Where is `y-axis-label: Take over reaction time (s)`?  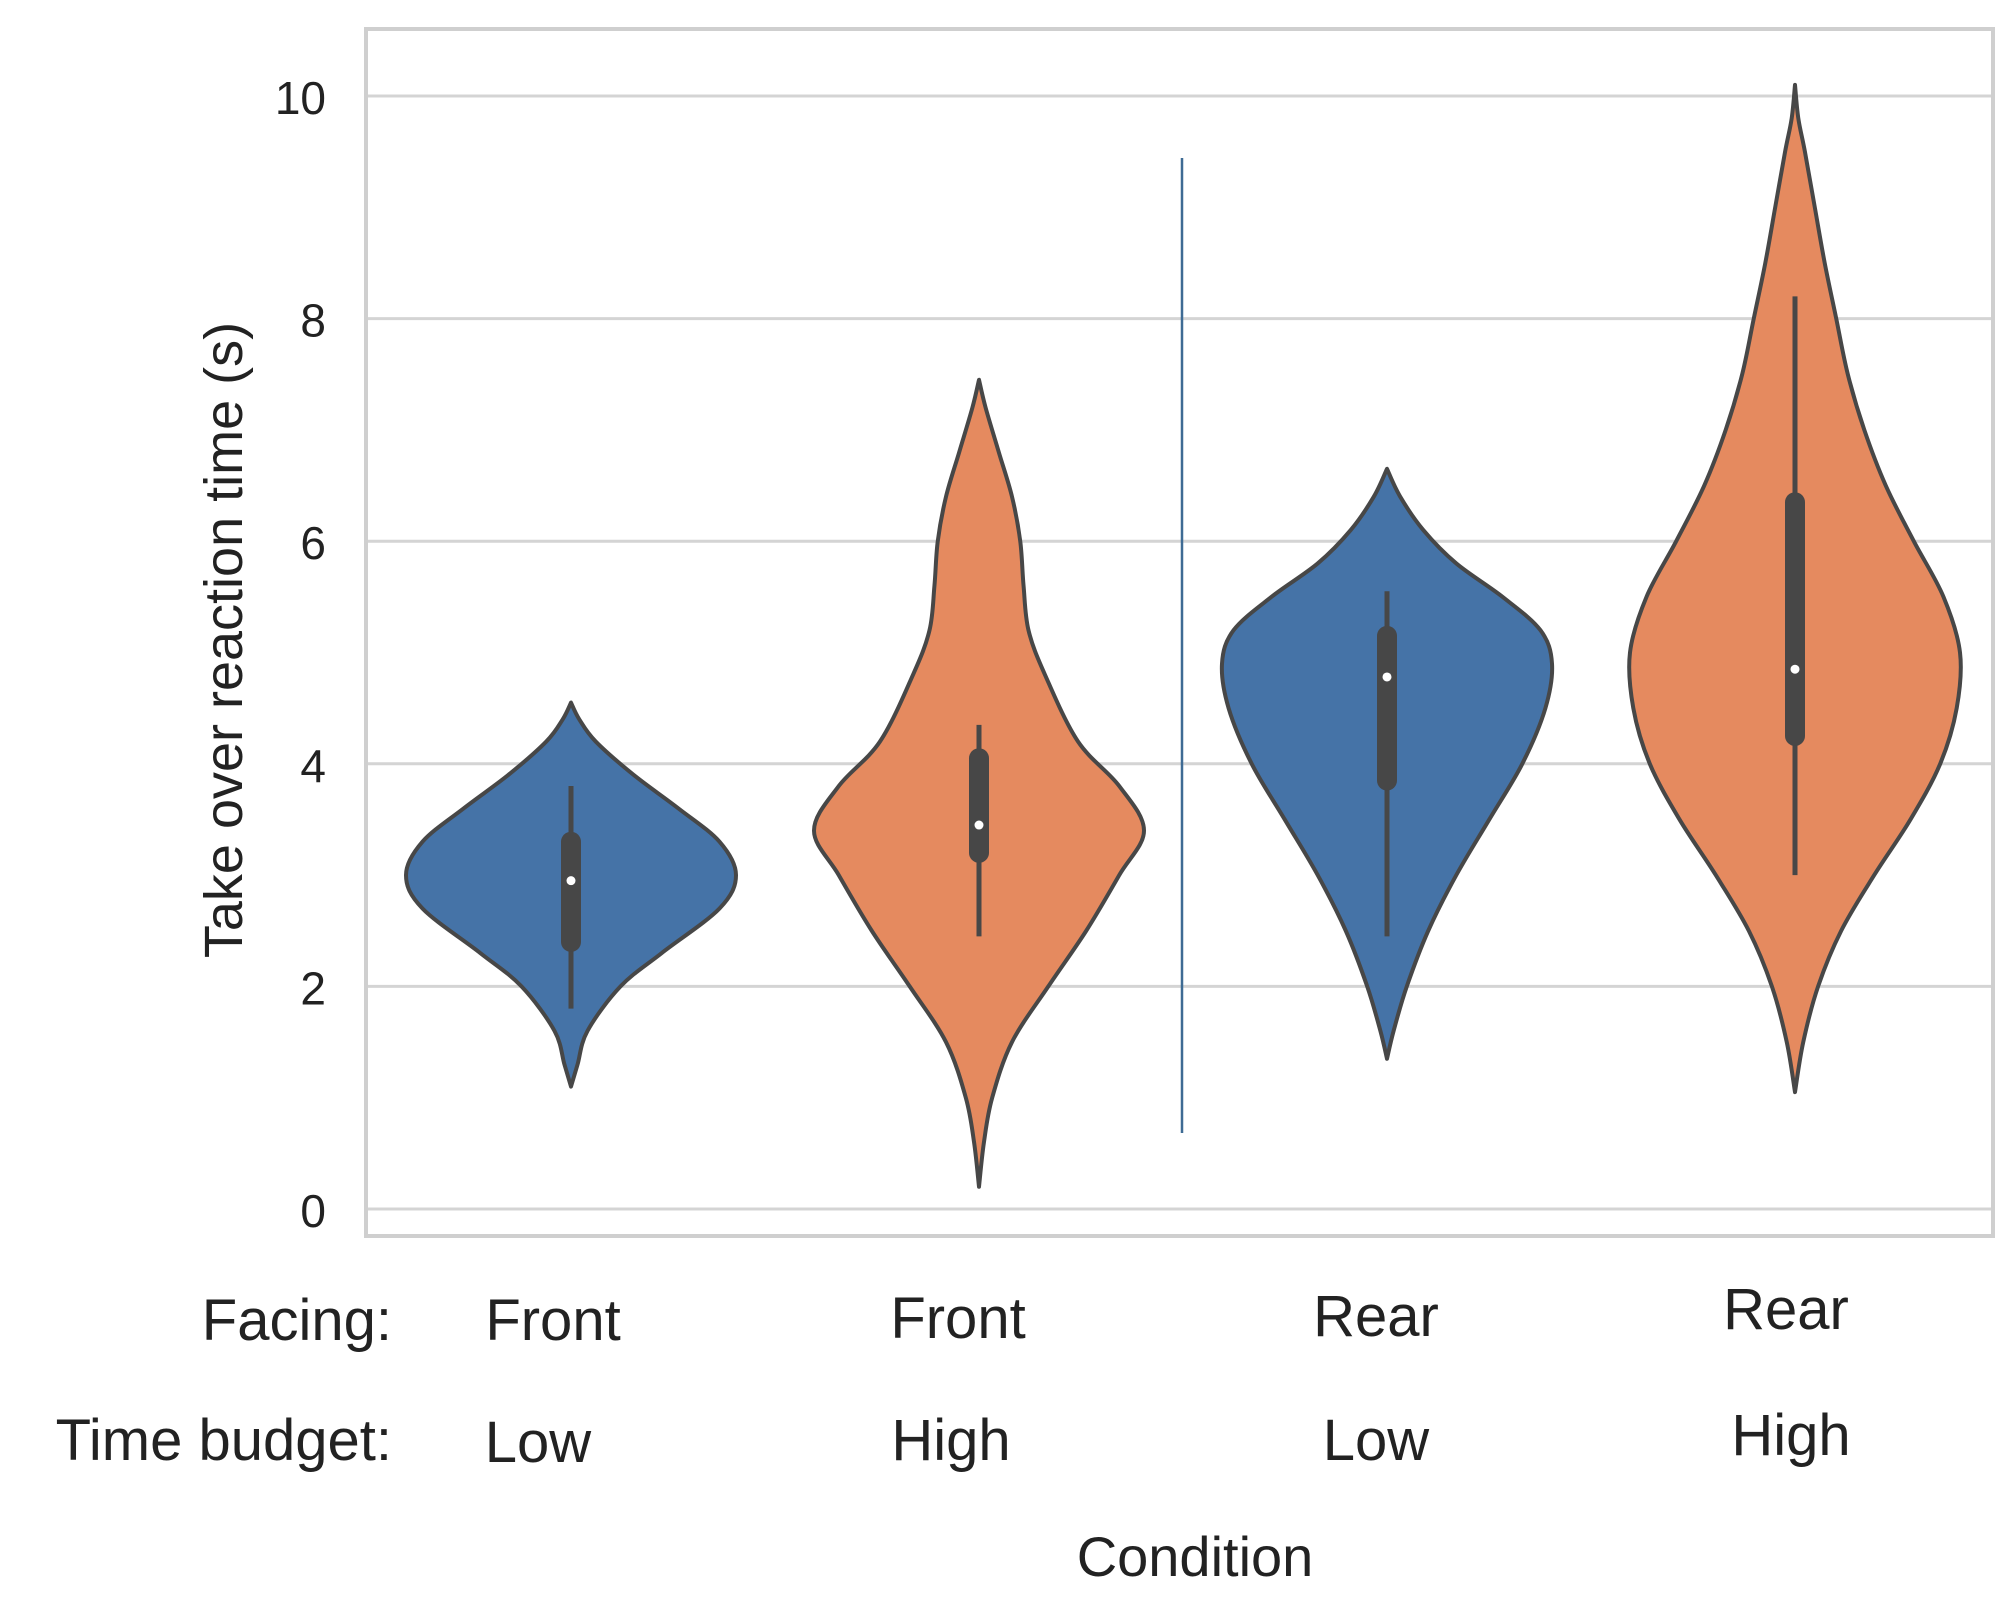 y-axis-label: Take over reaction time (s) is located at coordinates (224, 640).